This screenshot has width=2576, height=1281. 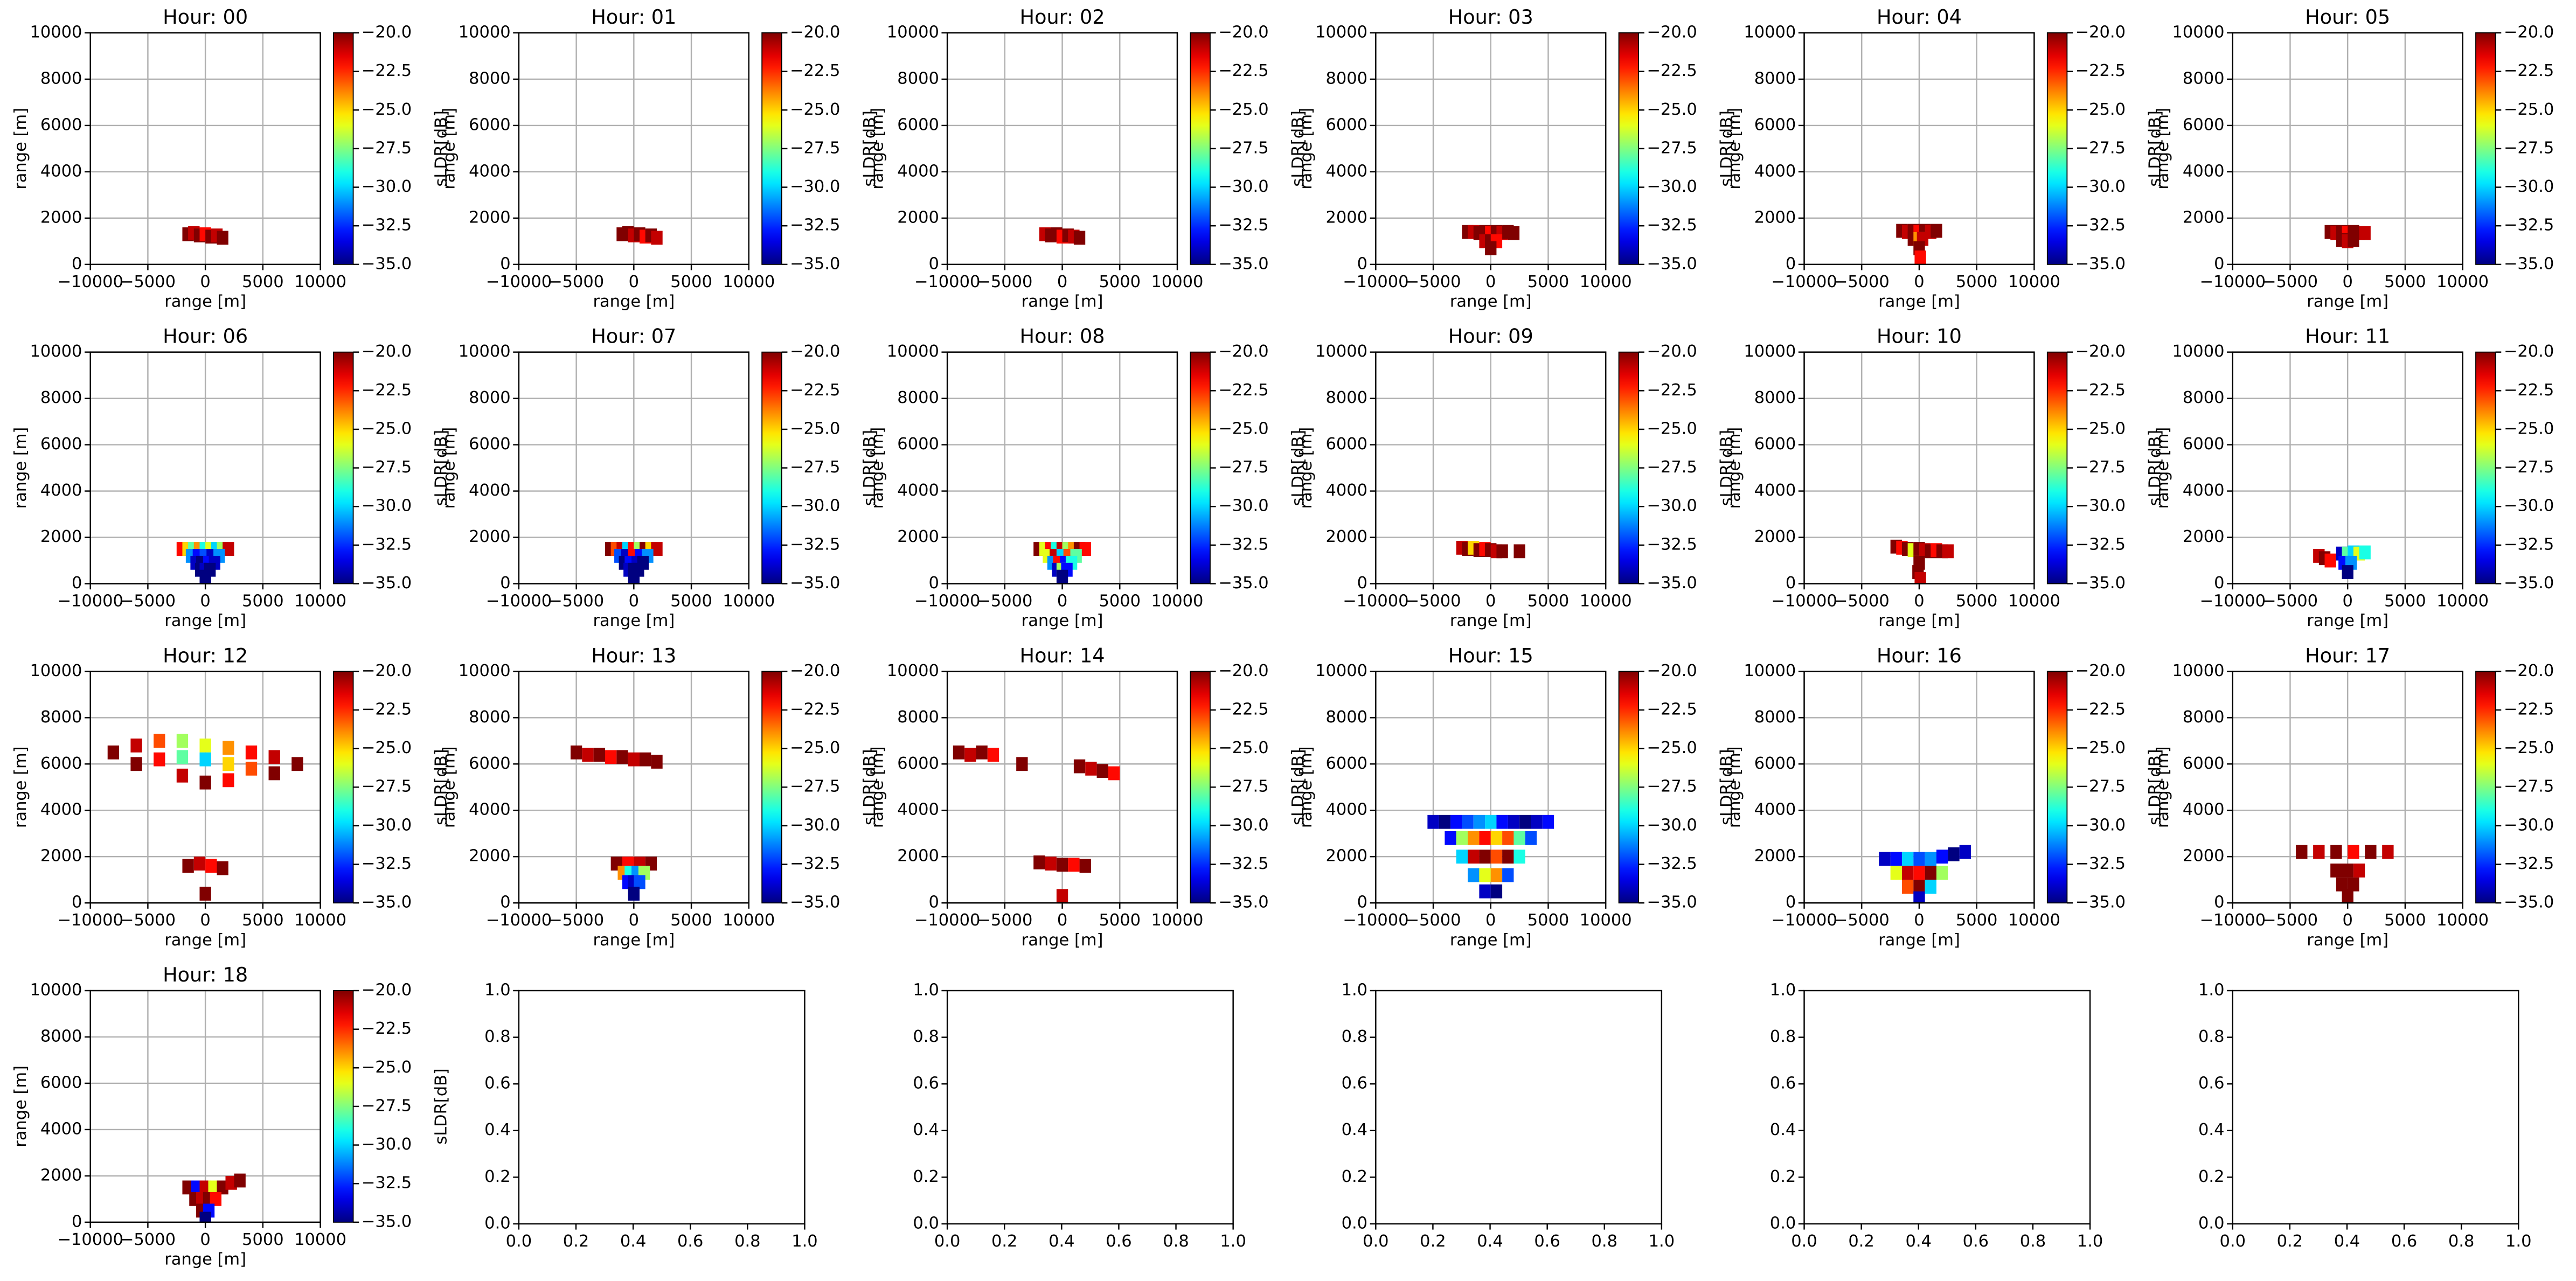 What do you see at coordinates (2204, 856) in the screenshot?
I see `y-tick-label: 2000` at bounding box center [2204, 856].